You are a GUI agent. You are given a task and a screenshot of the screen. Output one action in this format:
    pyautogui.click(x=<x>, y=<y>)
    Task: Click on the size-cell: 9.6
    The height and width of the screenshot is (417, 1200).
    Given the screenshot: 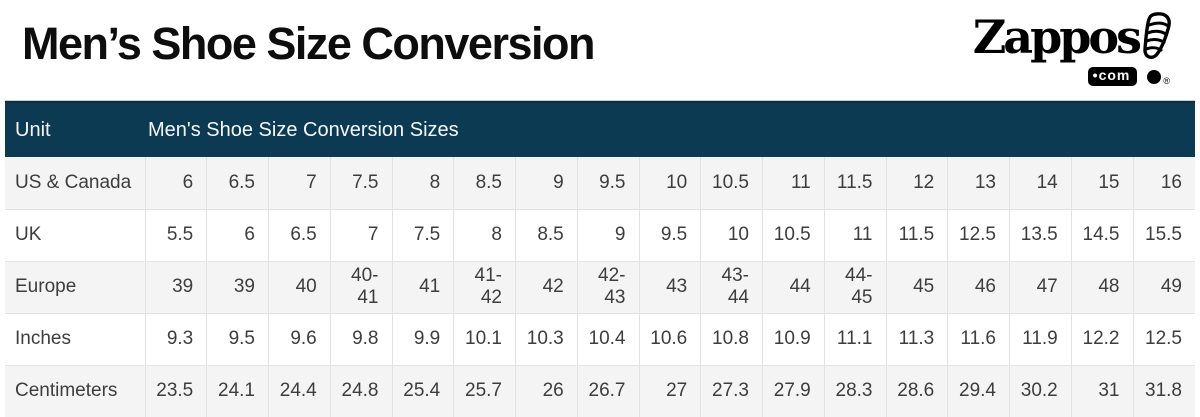 What is the action you would take?
    pyautogui.click(x=299, y=339)
    